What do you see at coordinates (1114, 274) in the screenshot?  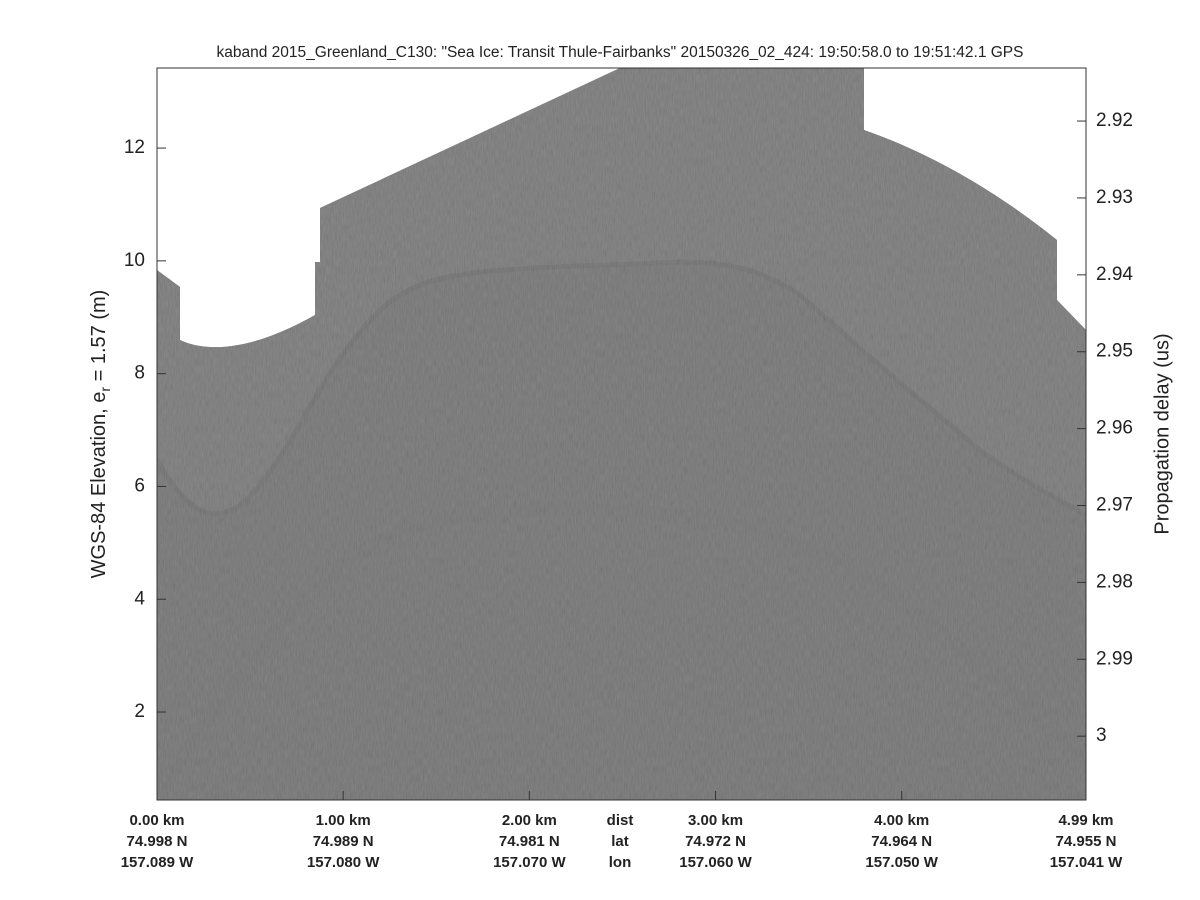 I see `y2-tick-label: 2.94` at bounding box center [1114, 274].